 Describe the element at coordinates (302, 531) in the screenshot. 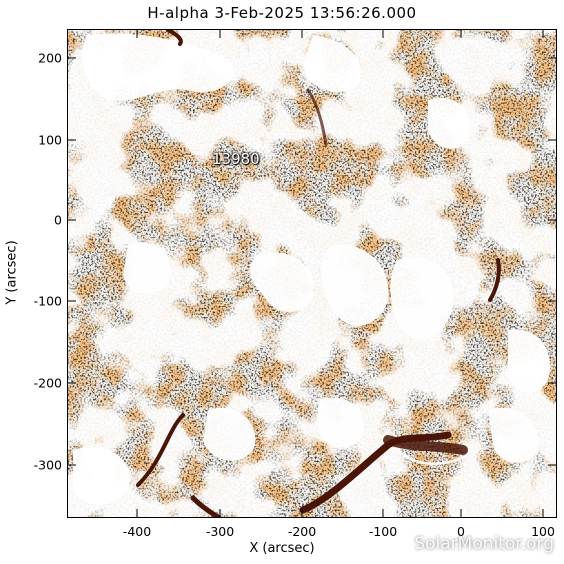

I see `x-tick-label: -200` at that location.